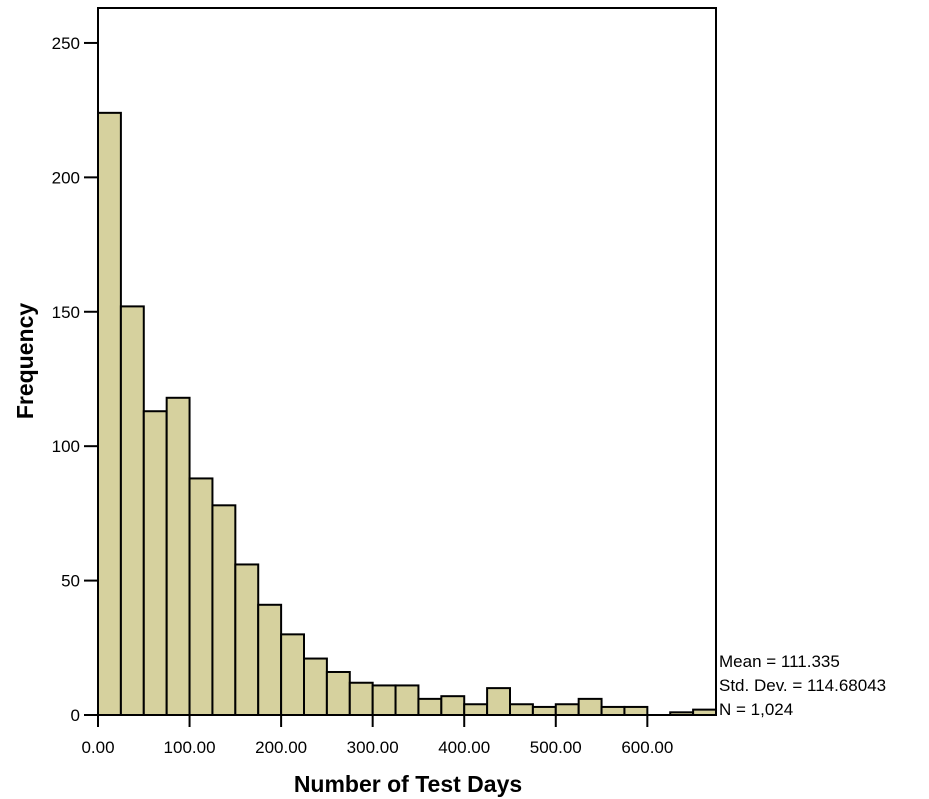 The height and width of the screenshot is (799, 929). What do you see at coordinates (779, 661) in the screenshot?
I see `stats-mean: Mean = 111.335` at bounding box center [779, 661].